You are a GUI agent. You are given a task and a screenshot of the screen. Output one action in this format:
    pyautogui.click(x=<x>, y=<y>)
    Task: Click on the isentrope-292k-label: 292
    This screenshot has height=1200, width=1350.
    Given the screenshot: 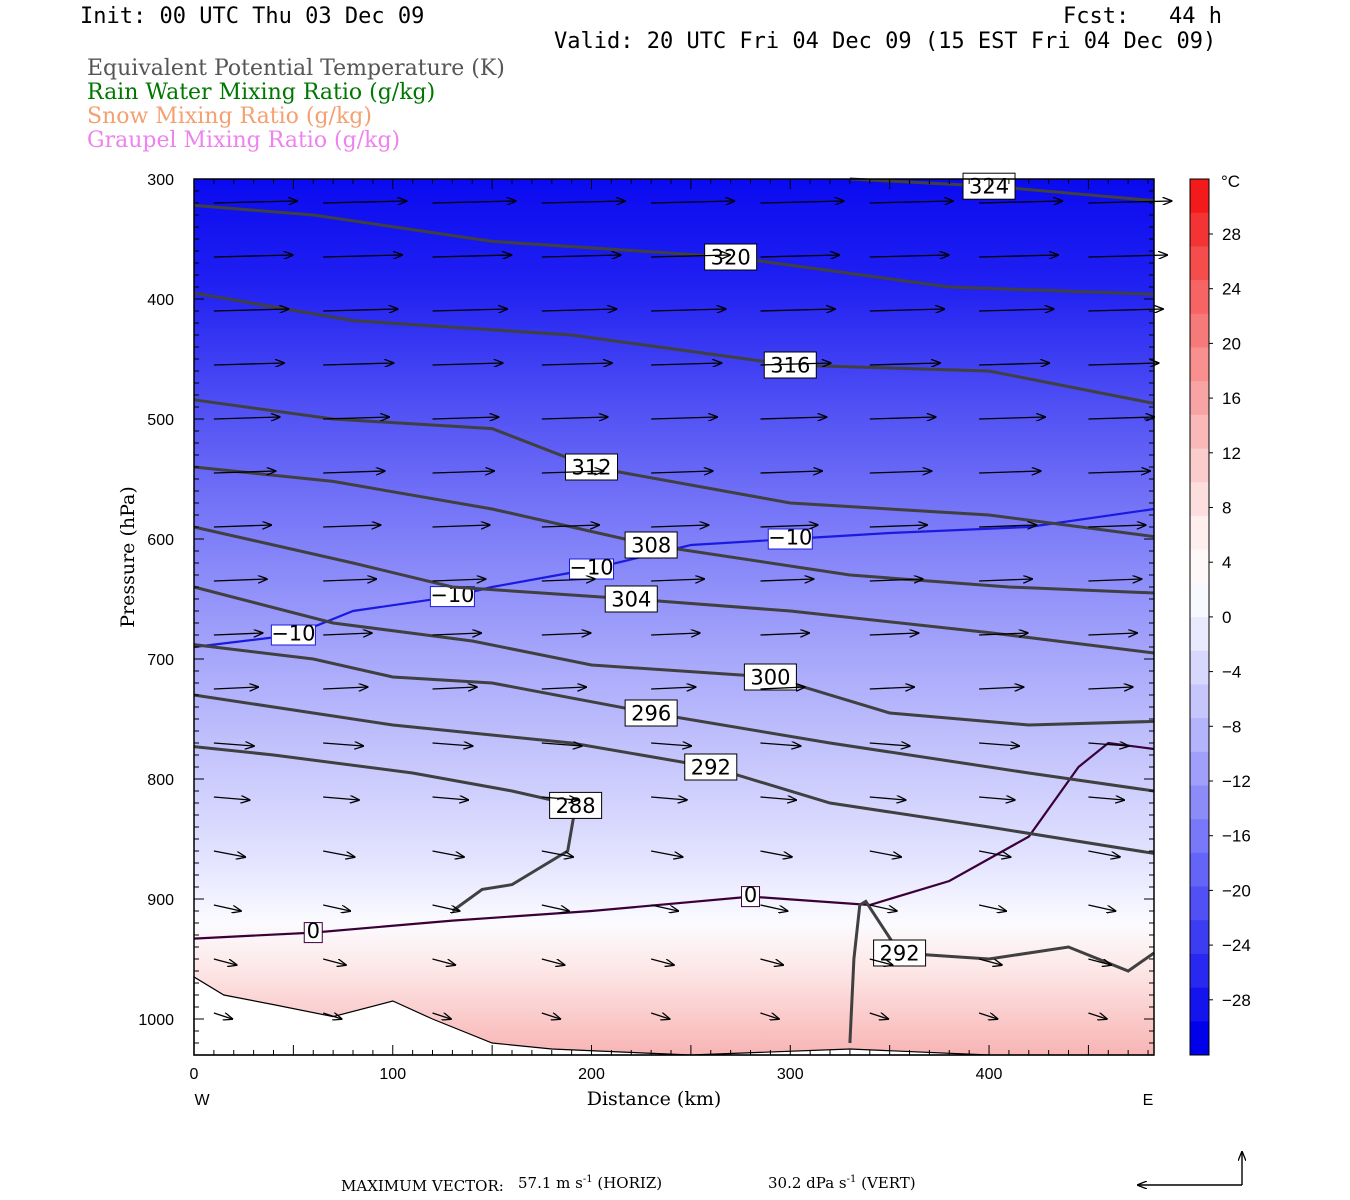 What is the action you would take?
    pyautogui.click(x=711, y=767)
    